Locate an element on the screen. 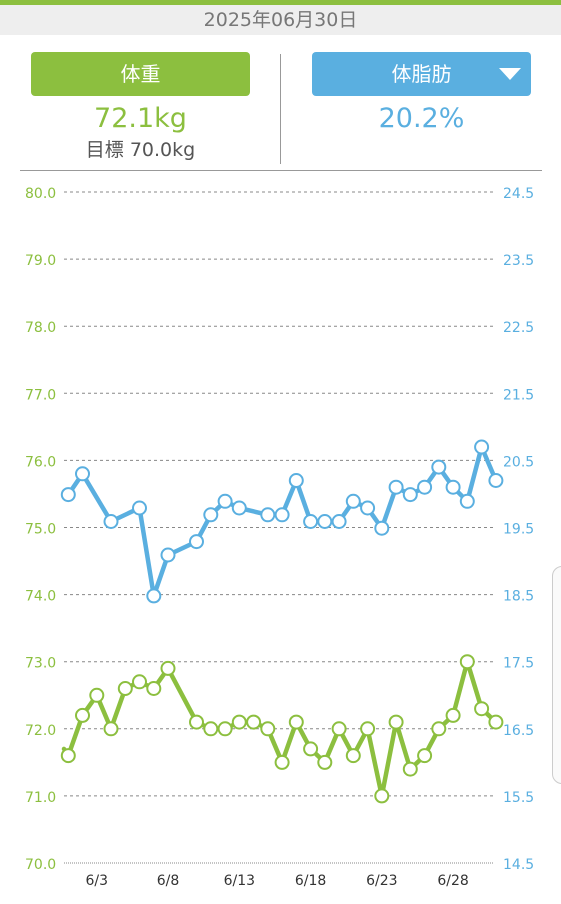  x-tick-label: 6/23 is located at coordinates (381, 881).